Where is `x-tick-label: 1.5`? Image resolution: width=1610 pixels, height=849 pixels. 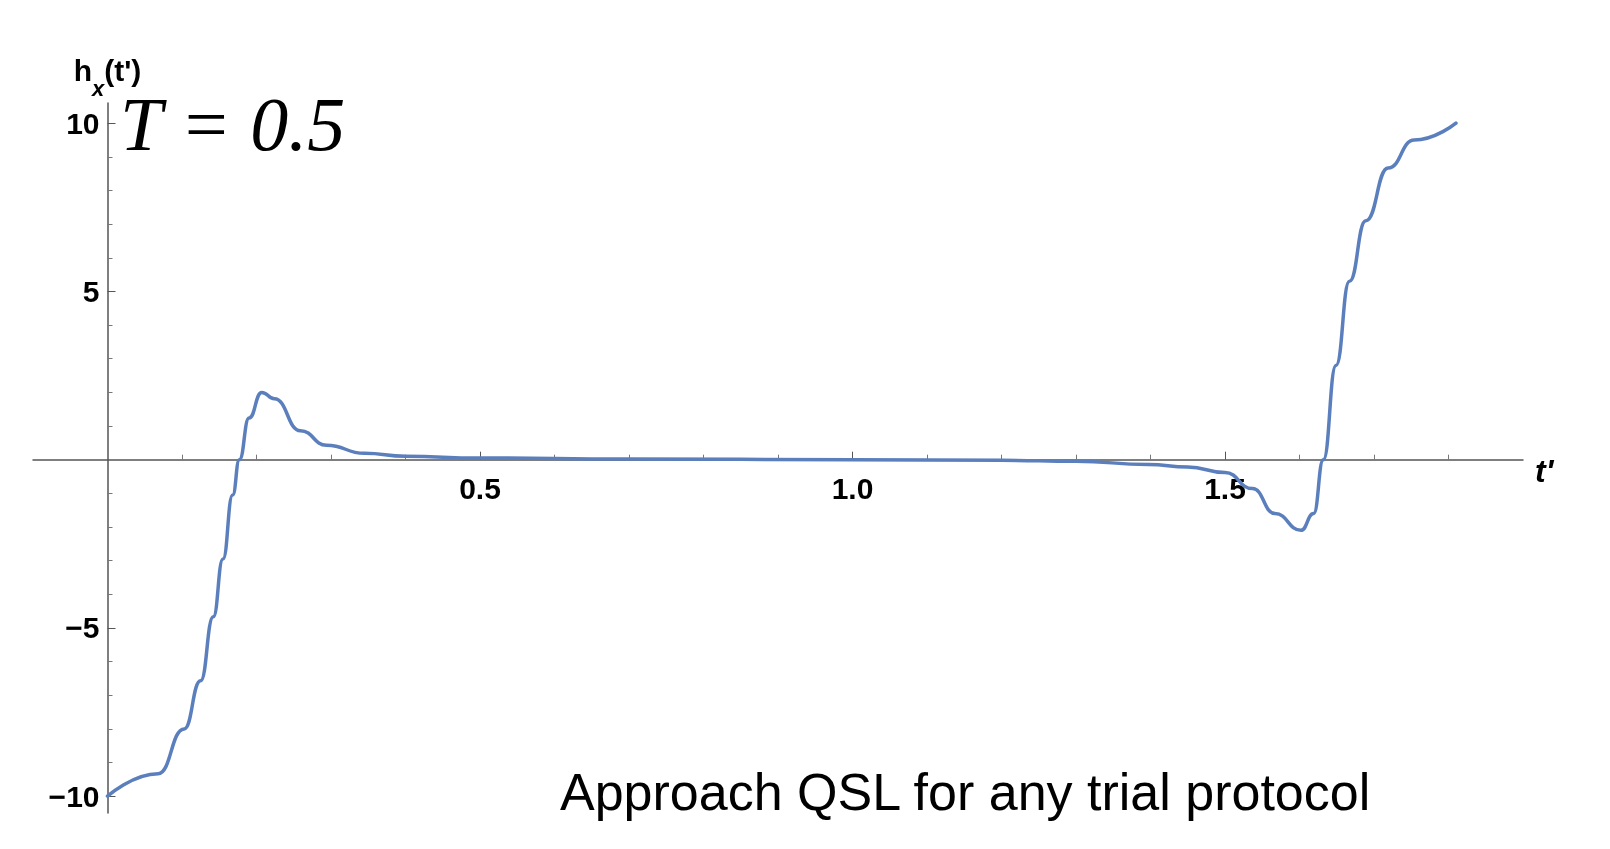 x-tick-label: 1.5 is located at coordinates (1225, 489).